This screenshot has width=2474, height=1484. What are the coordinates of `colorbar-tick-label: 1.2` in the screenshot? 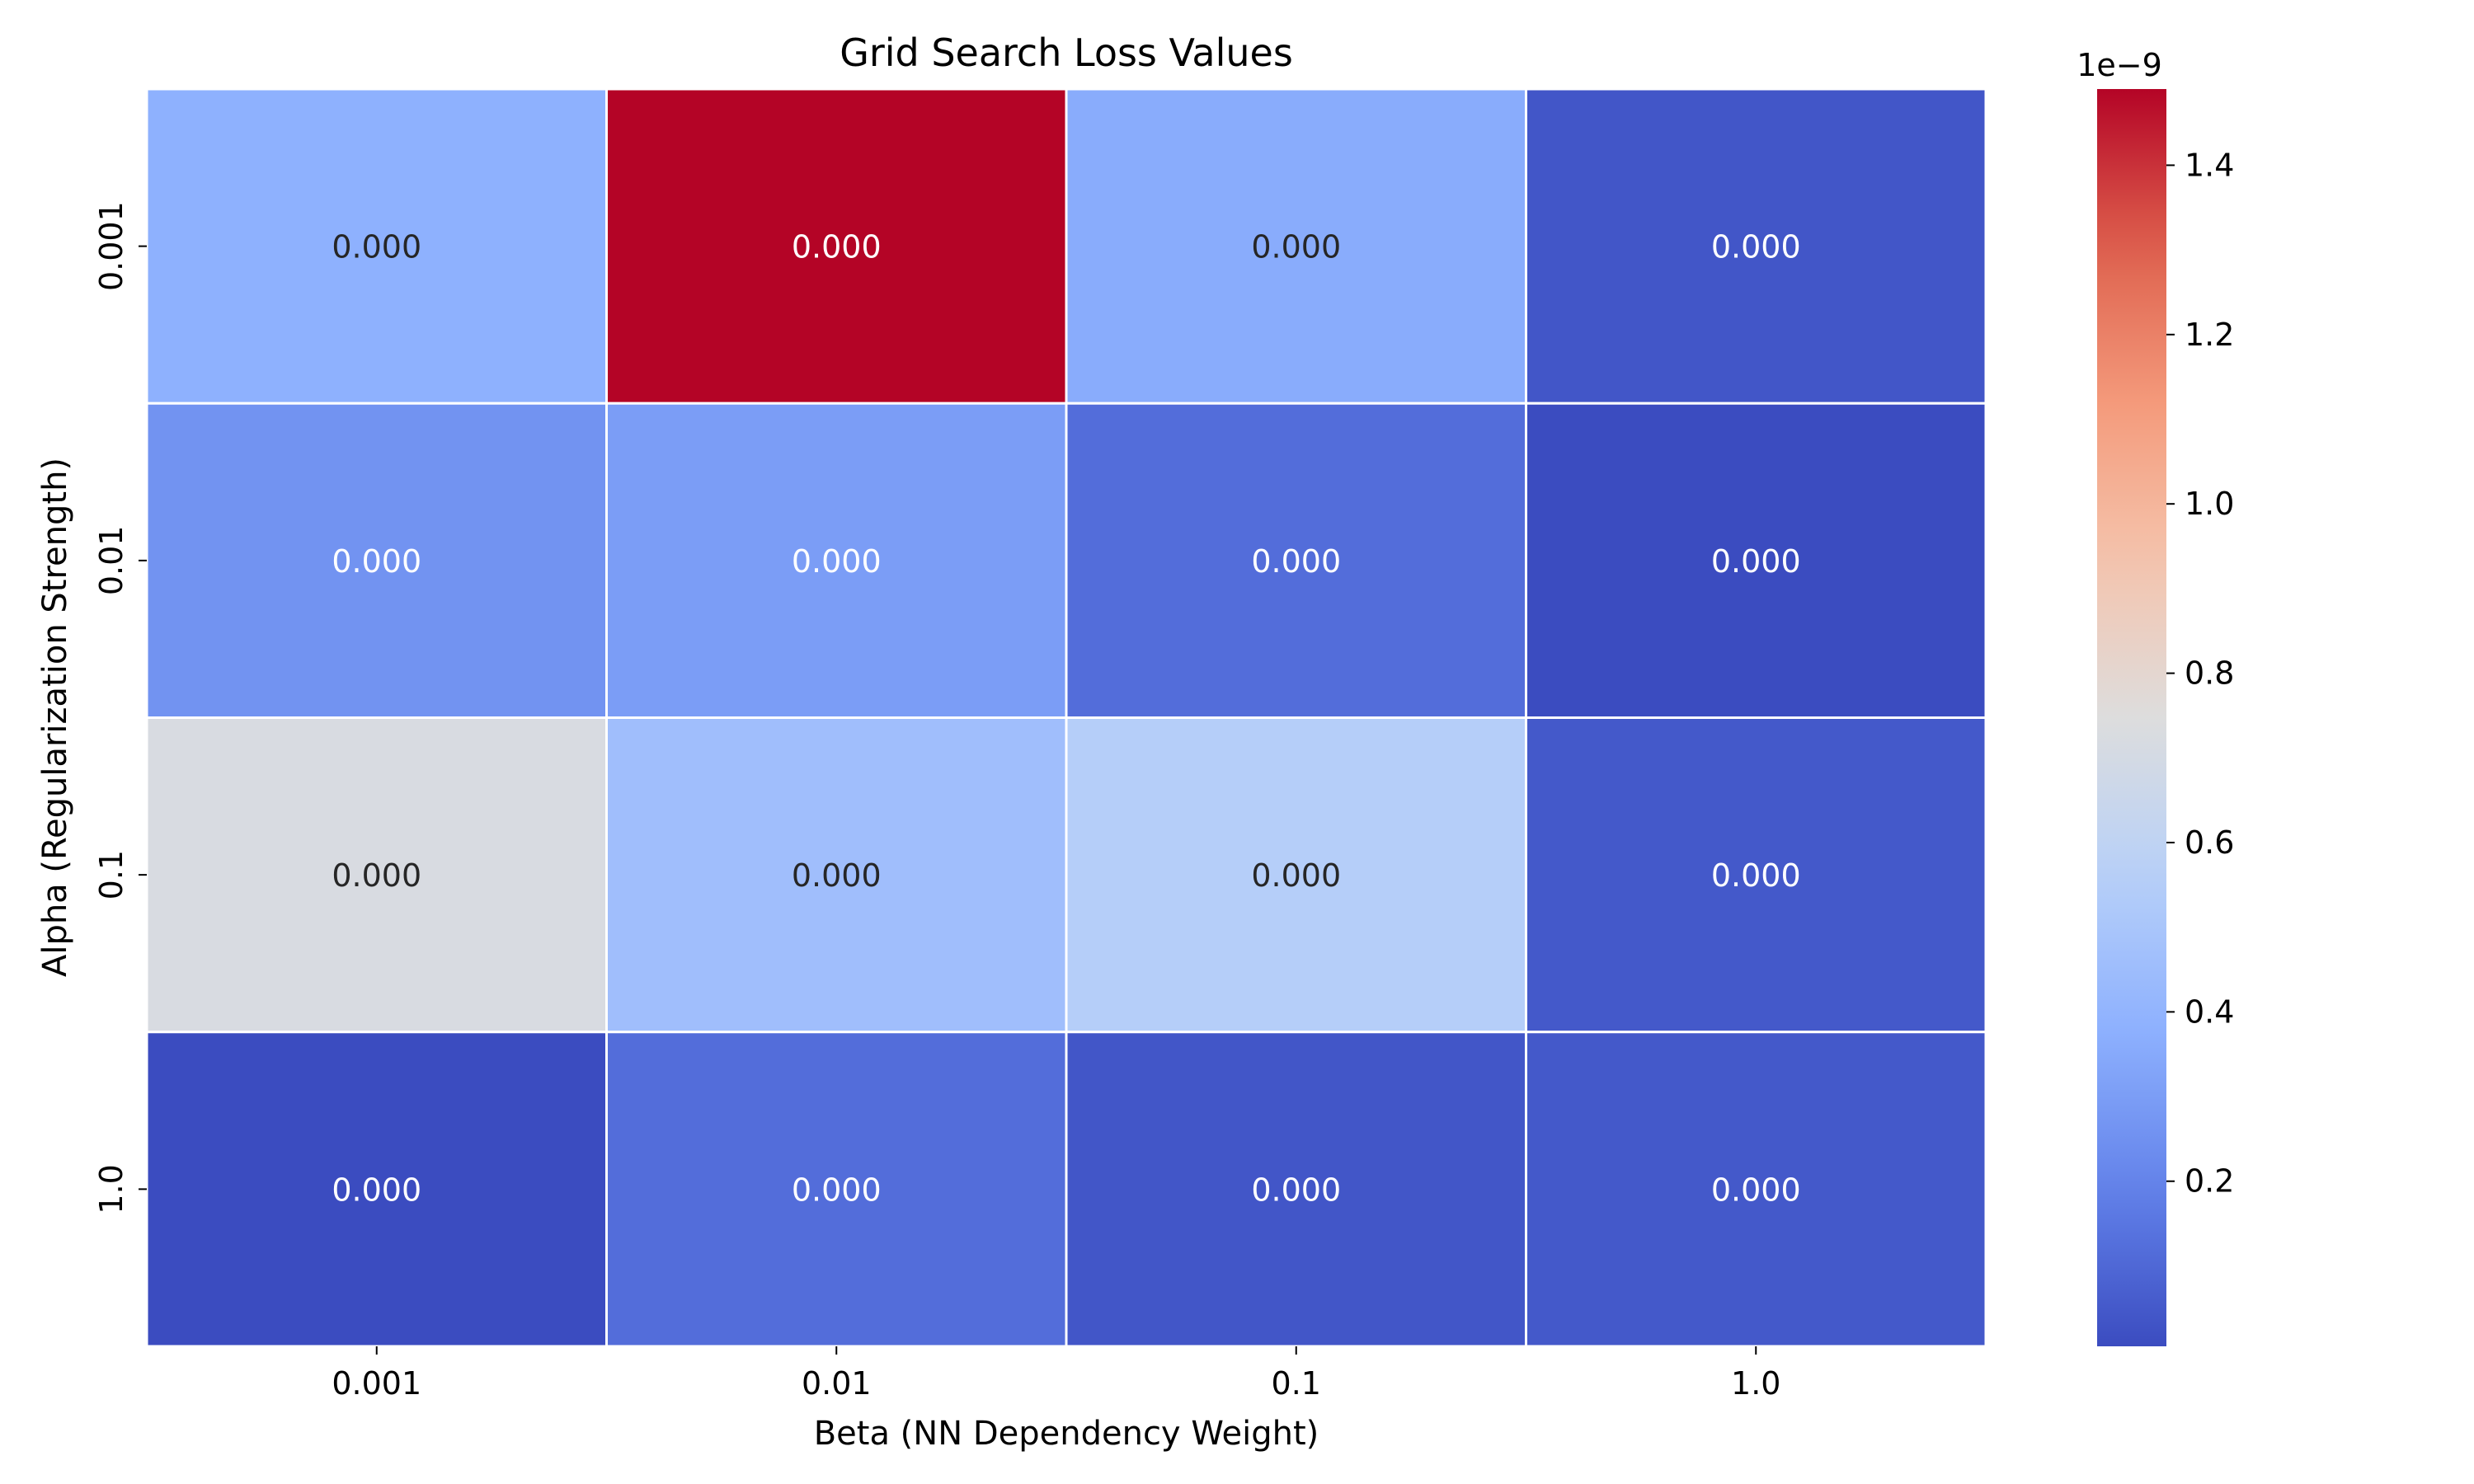 It's located at (2209, 335).